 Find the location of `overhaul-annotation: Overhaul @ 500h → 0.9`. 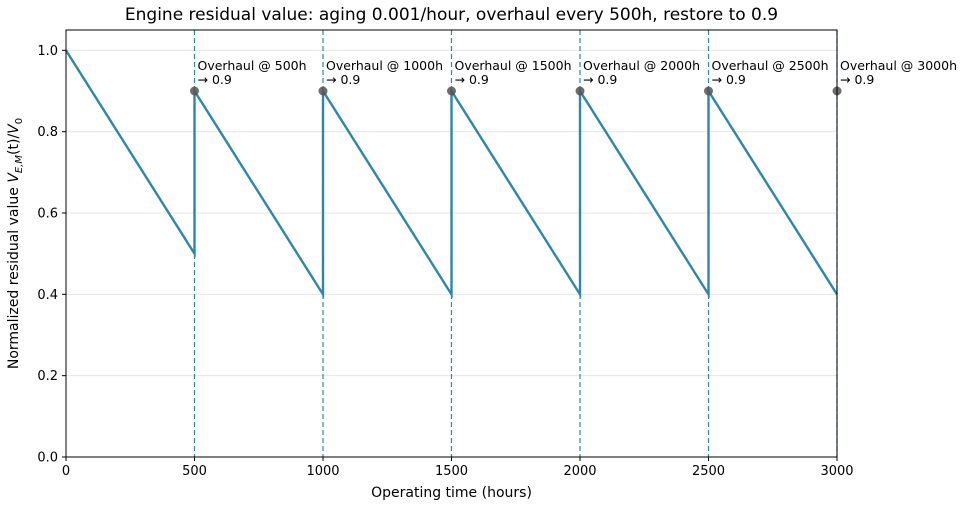

overhaul-annotation: Overhaul @ 500h → 0.9 is located at coordinates (252, 72).